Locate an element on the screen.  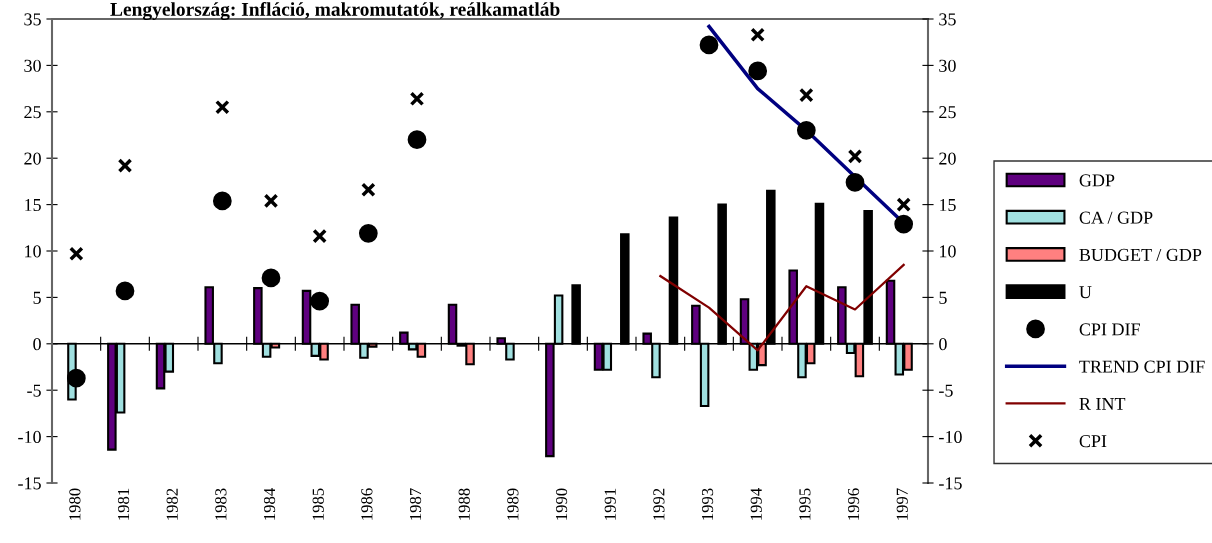
chart-title: Lengyelország: Infláció, makromutatók, reálkamatláb is located at coordinates (335, 11).